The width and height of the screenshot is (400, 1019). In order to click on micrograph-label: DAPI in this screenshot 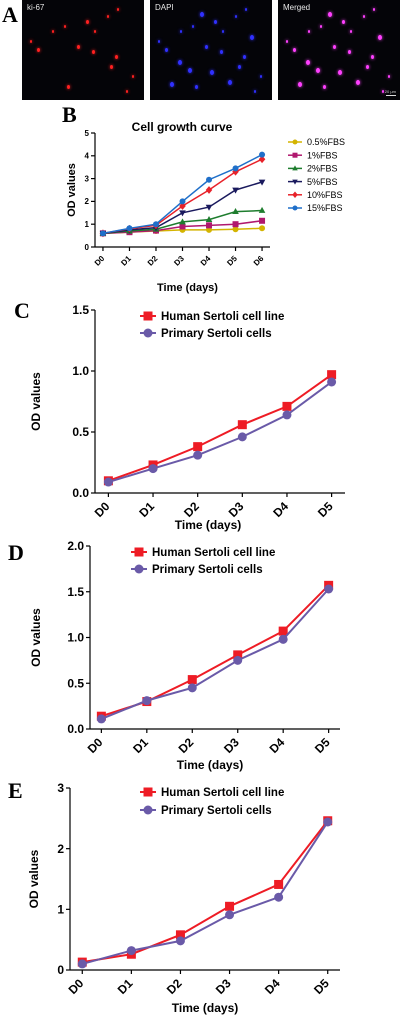, I will do `click(164, 7)`.